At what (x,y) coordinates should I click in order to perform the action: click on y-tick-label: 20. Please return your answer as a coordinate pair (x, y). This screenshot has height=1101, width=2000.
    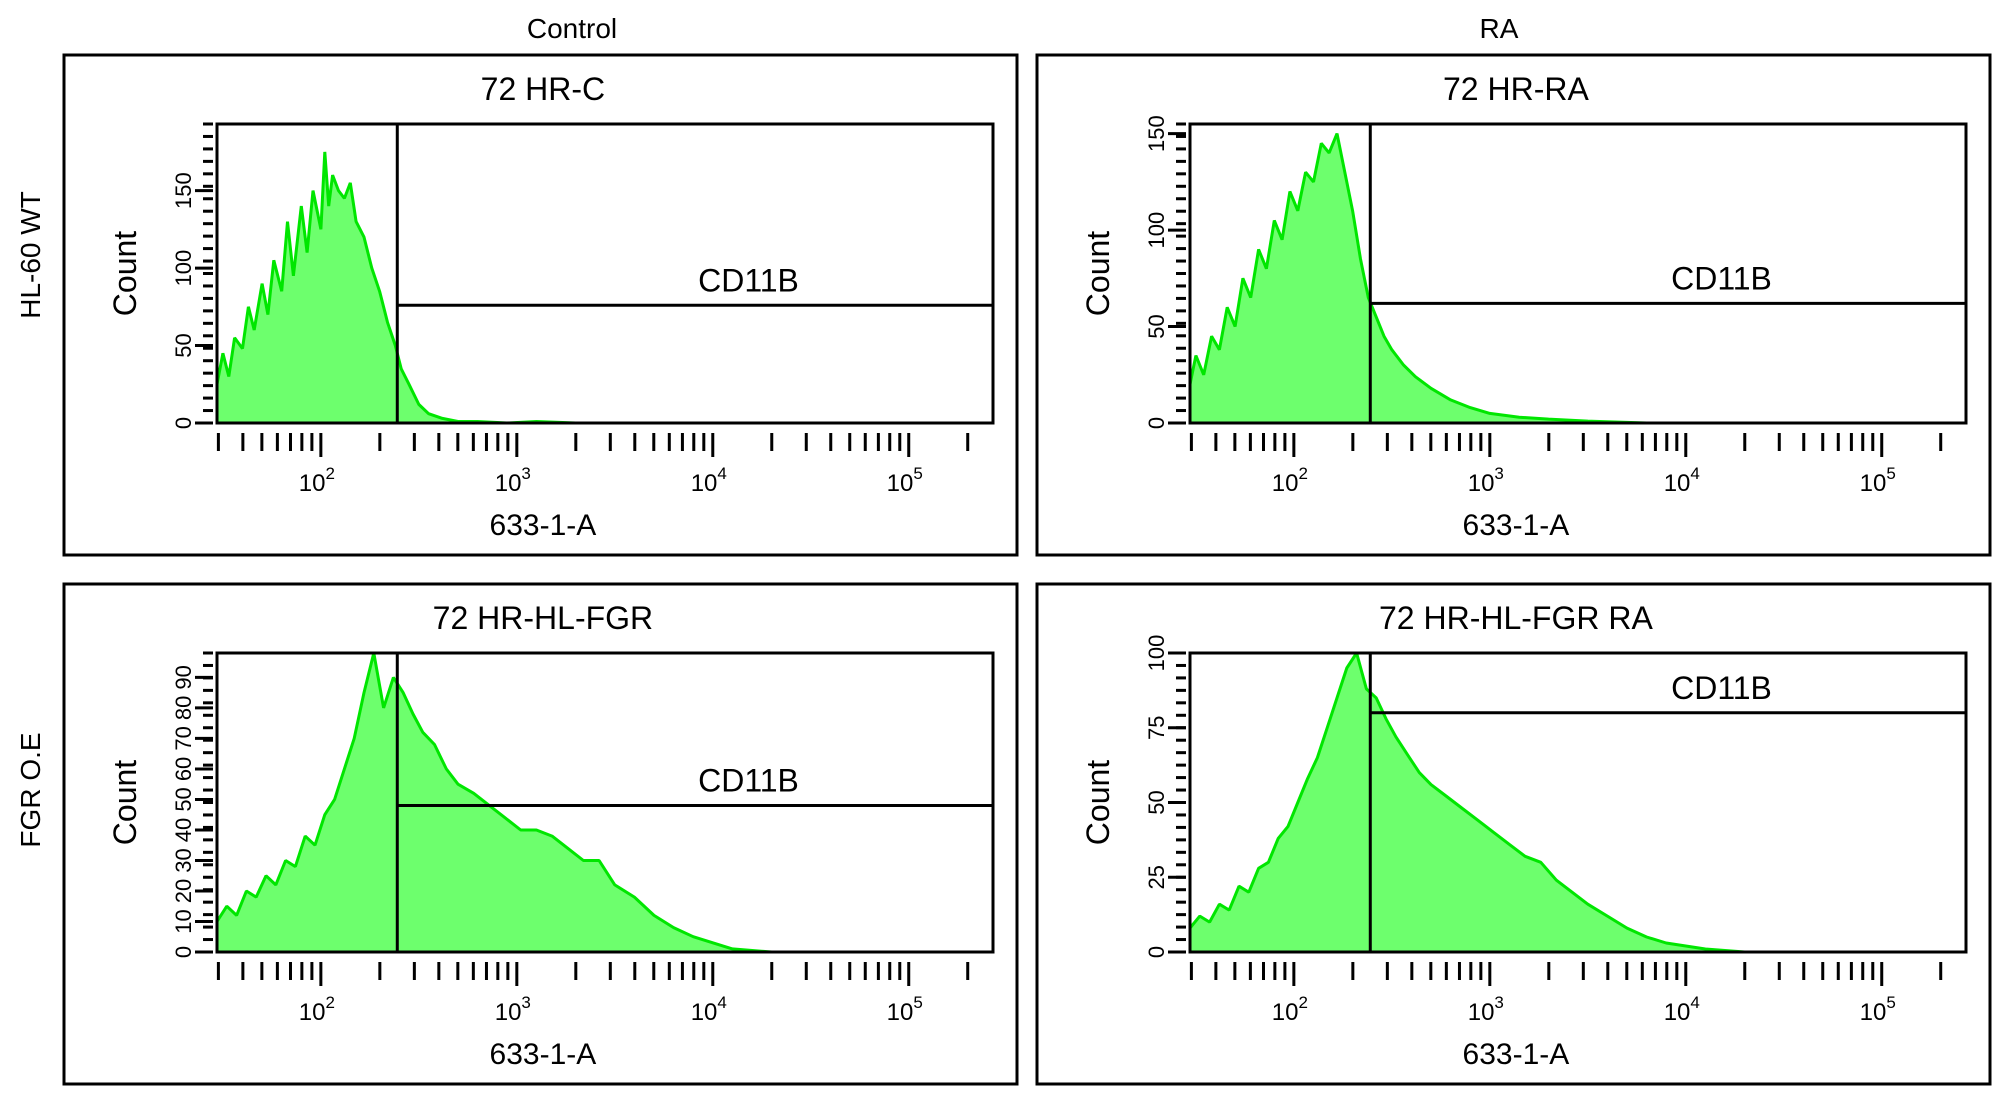
    Looking at the image, I should click on (183, 891).